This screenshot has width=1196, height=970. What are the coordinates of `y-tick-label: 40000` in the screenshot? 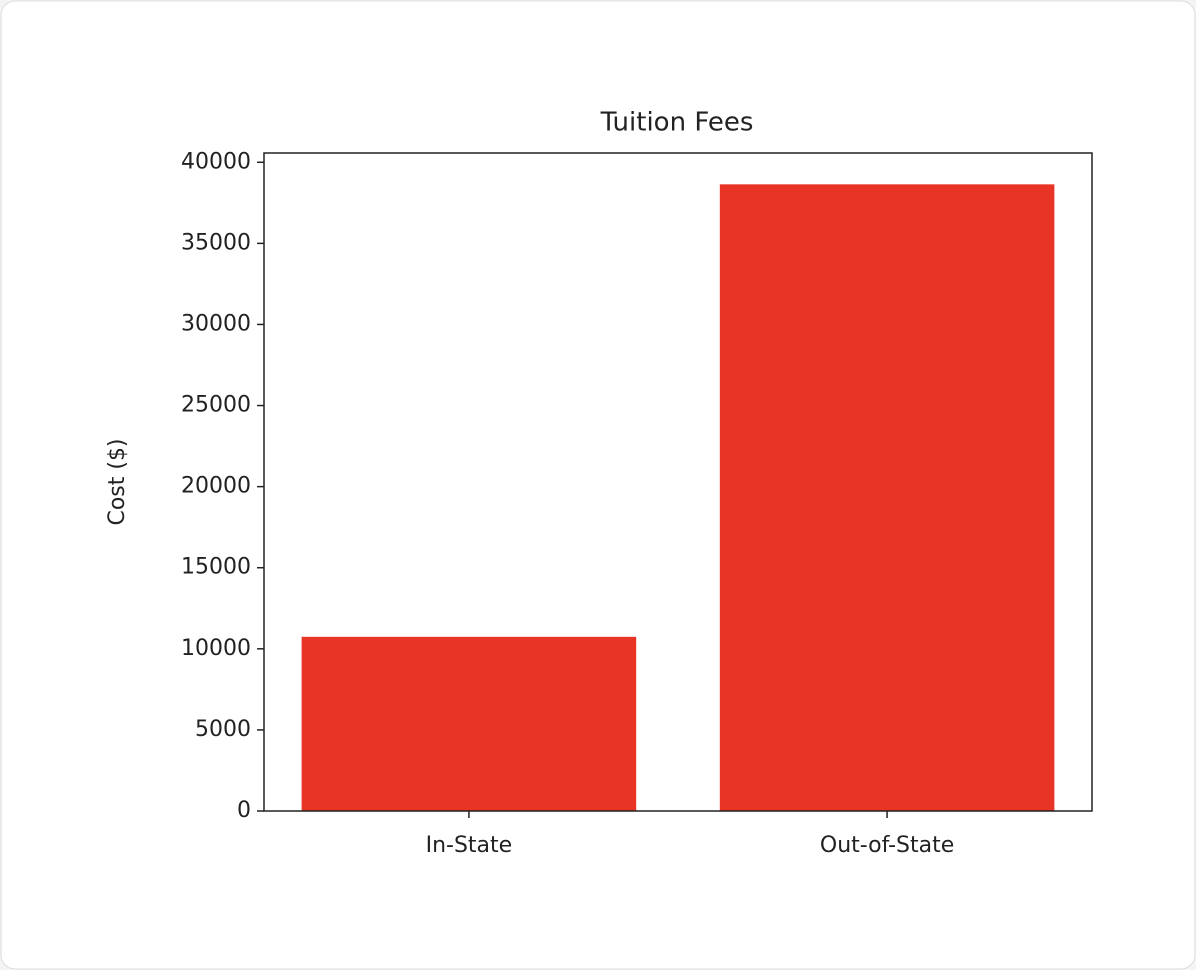 It's located at (216, 161).